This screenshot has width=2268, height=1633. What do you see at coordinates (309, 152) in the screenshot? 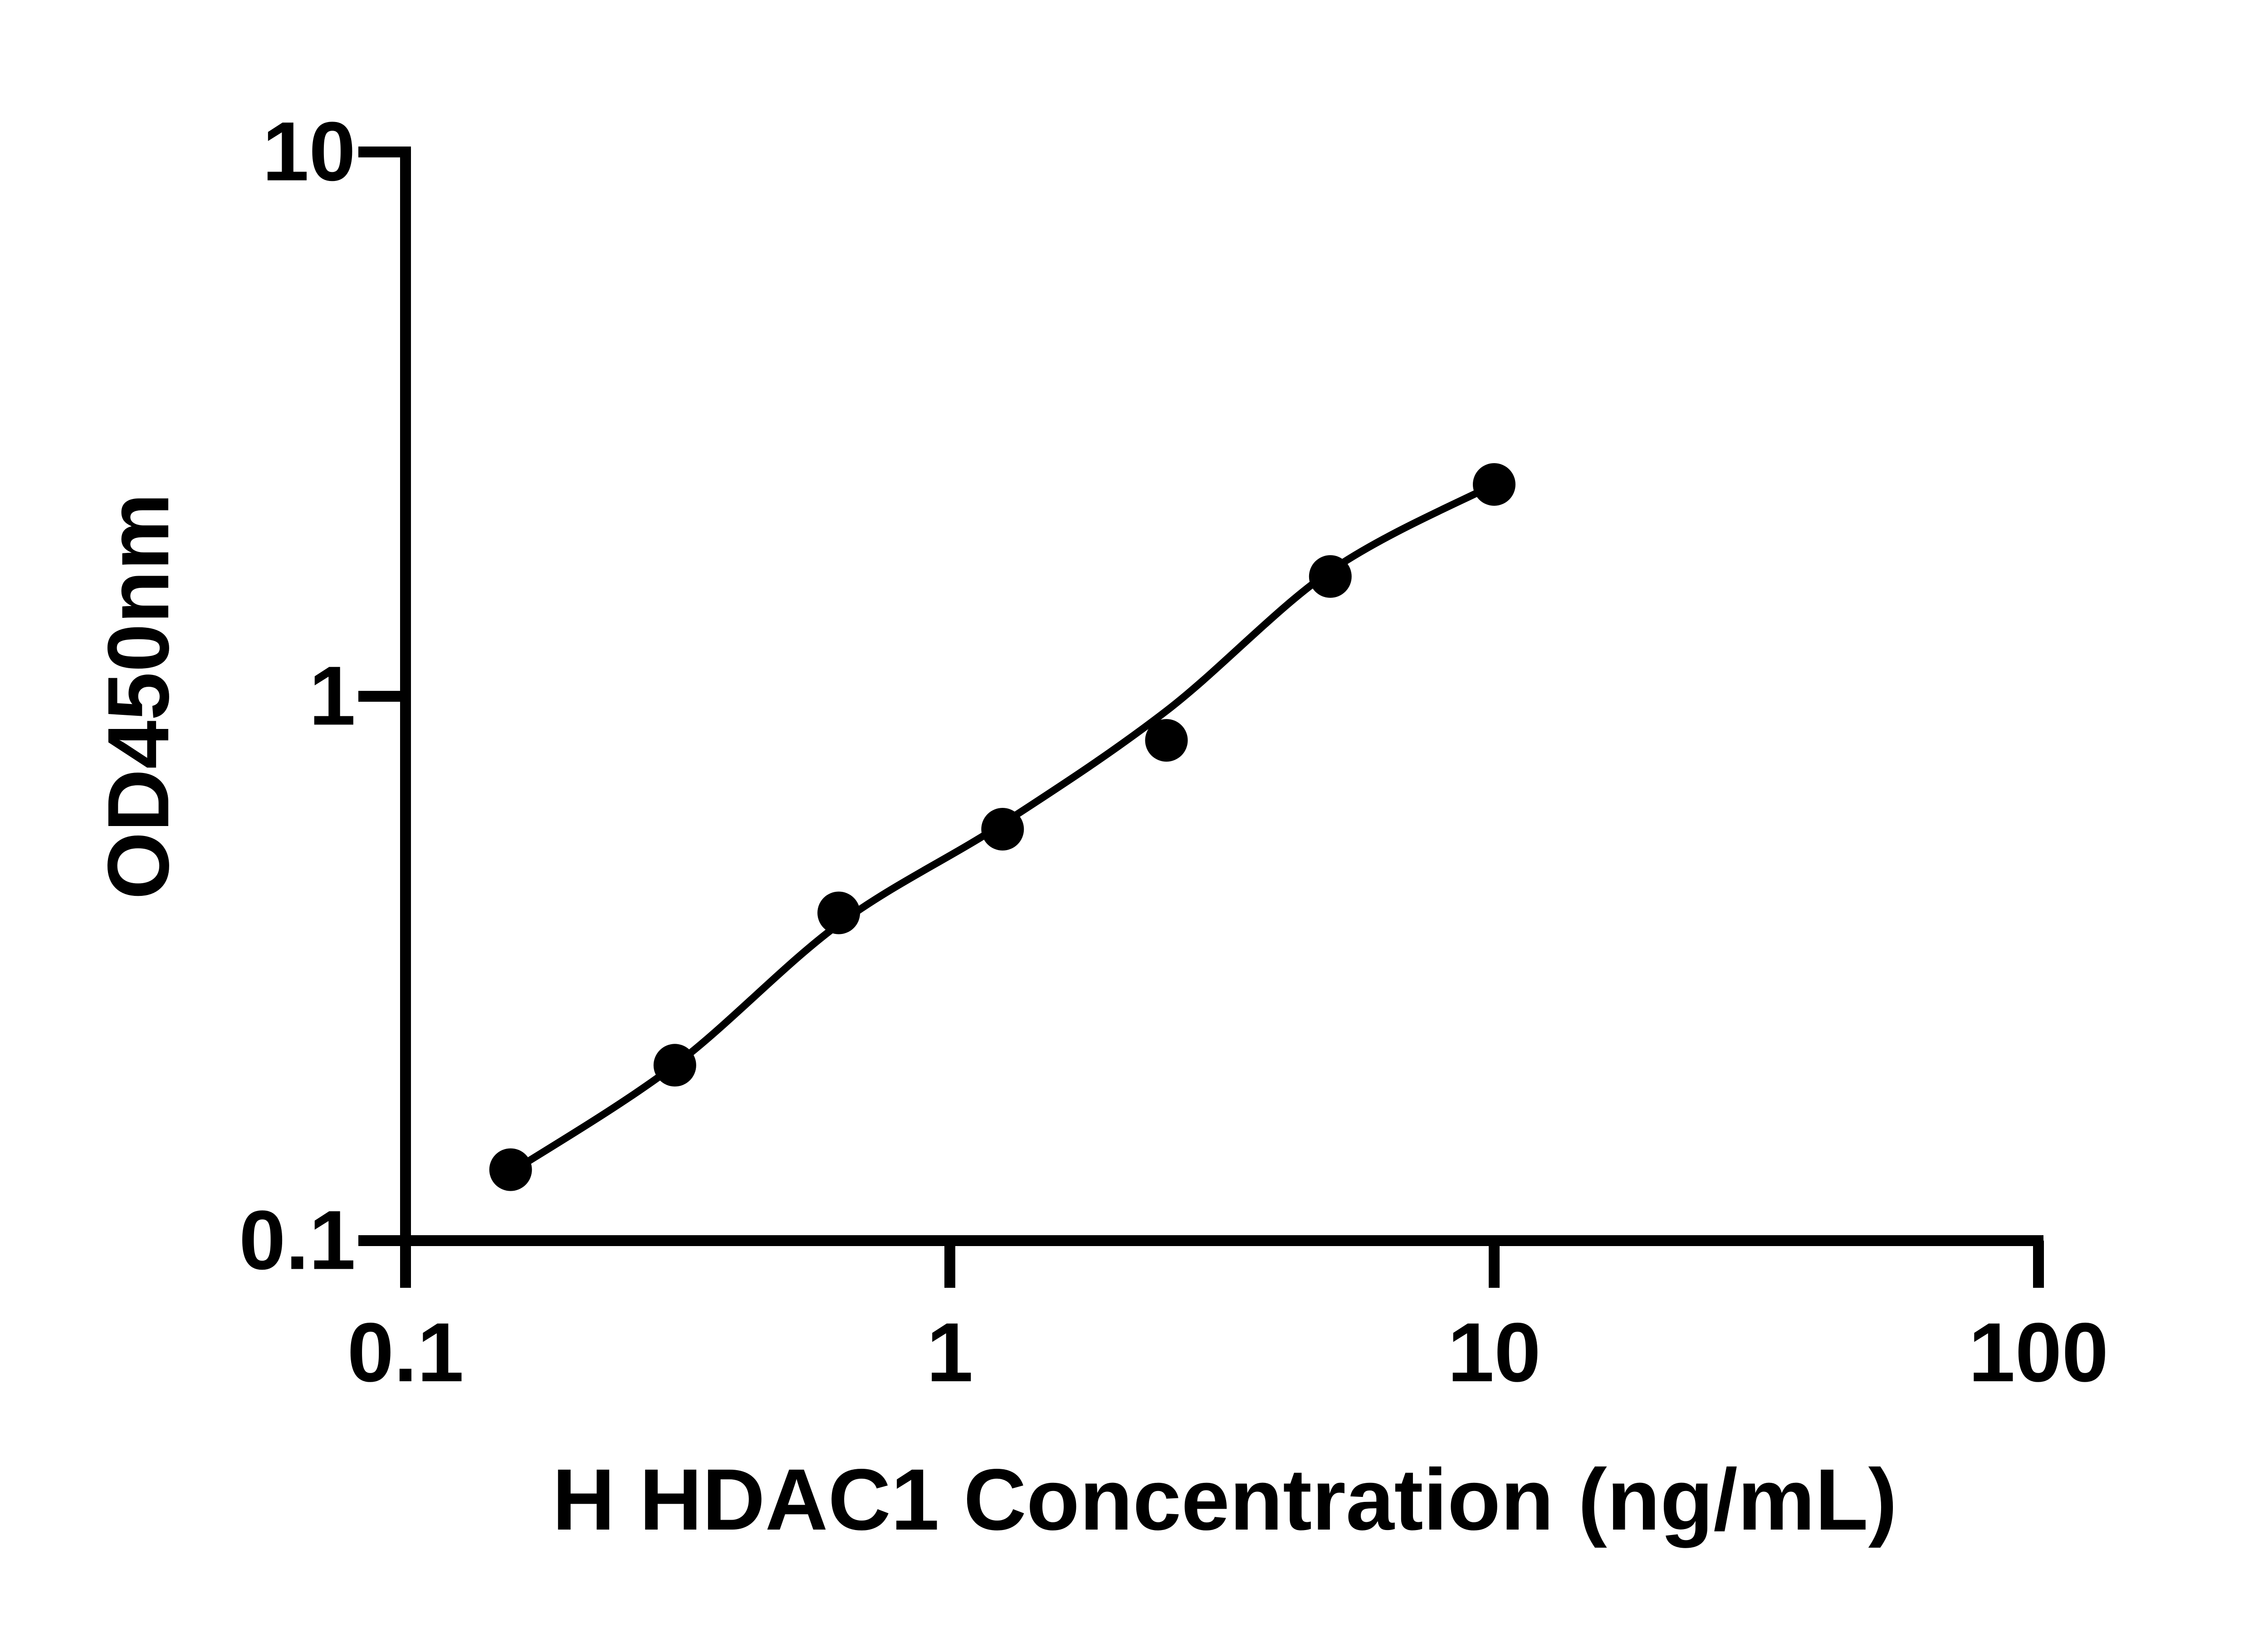
I see `y-tick-label-10: 10` at bounding box center [309, 152].